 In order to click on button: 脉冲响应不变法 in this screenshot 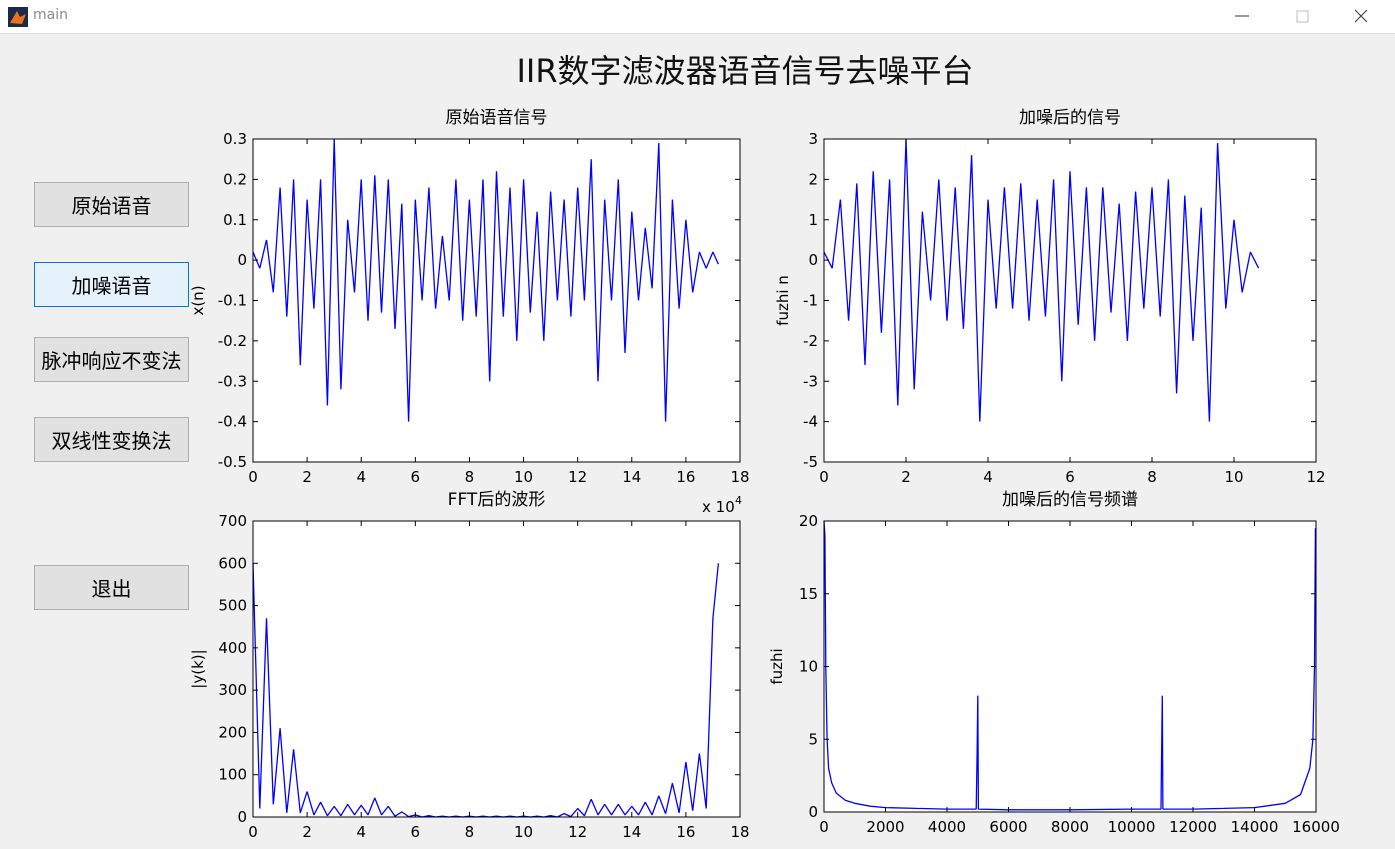, I will do `click(111, 359)`.